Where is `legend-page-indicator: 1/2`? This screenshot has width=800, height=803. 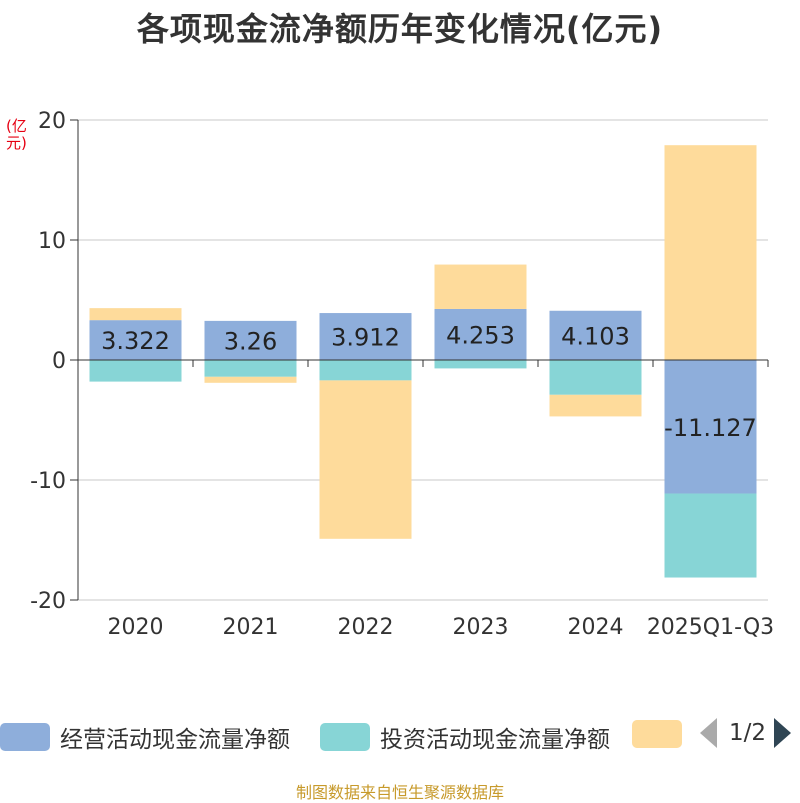
legend-page-indicator: 1/2 is located at coordinates (748, 733).